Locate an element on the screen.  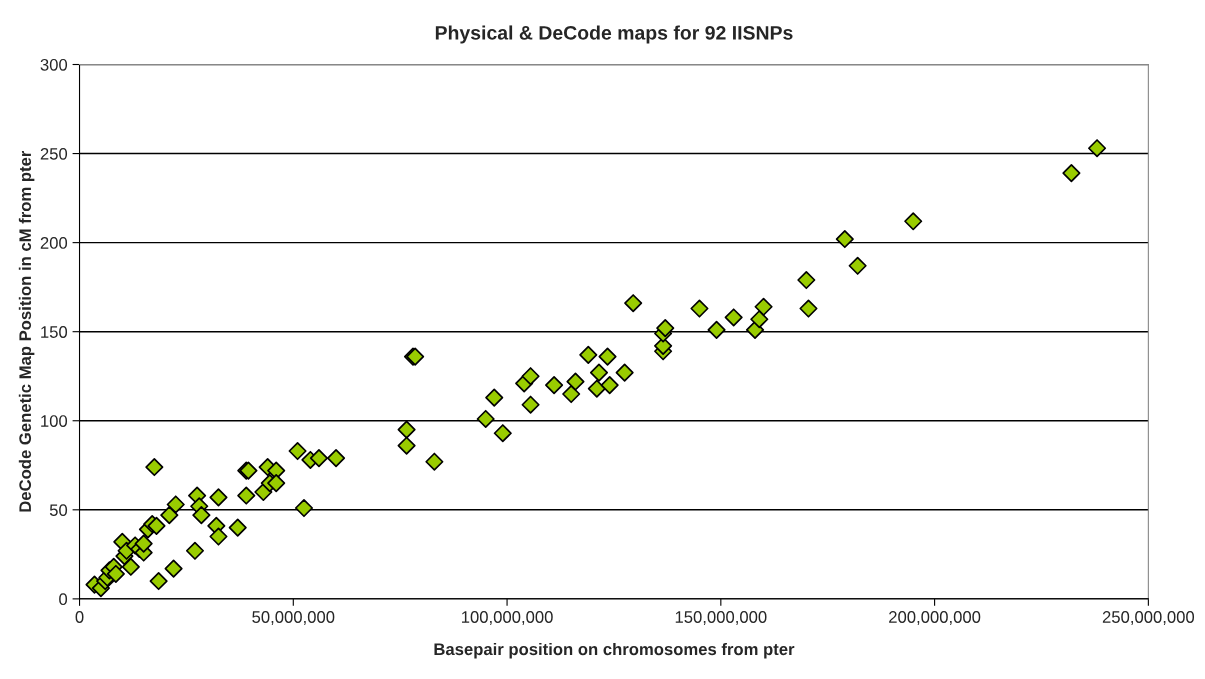
y-tick-label: 50 is located at coordinates (58, 510).